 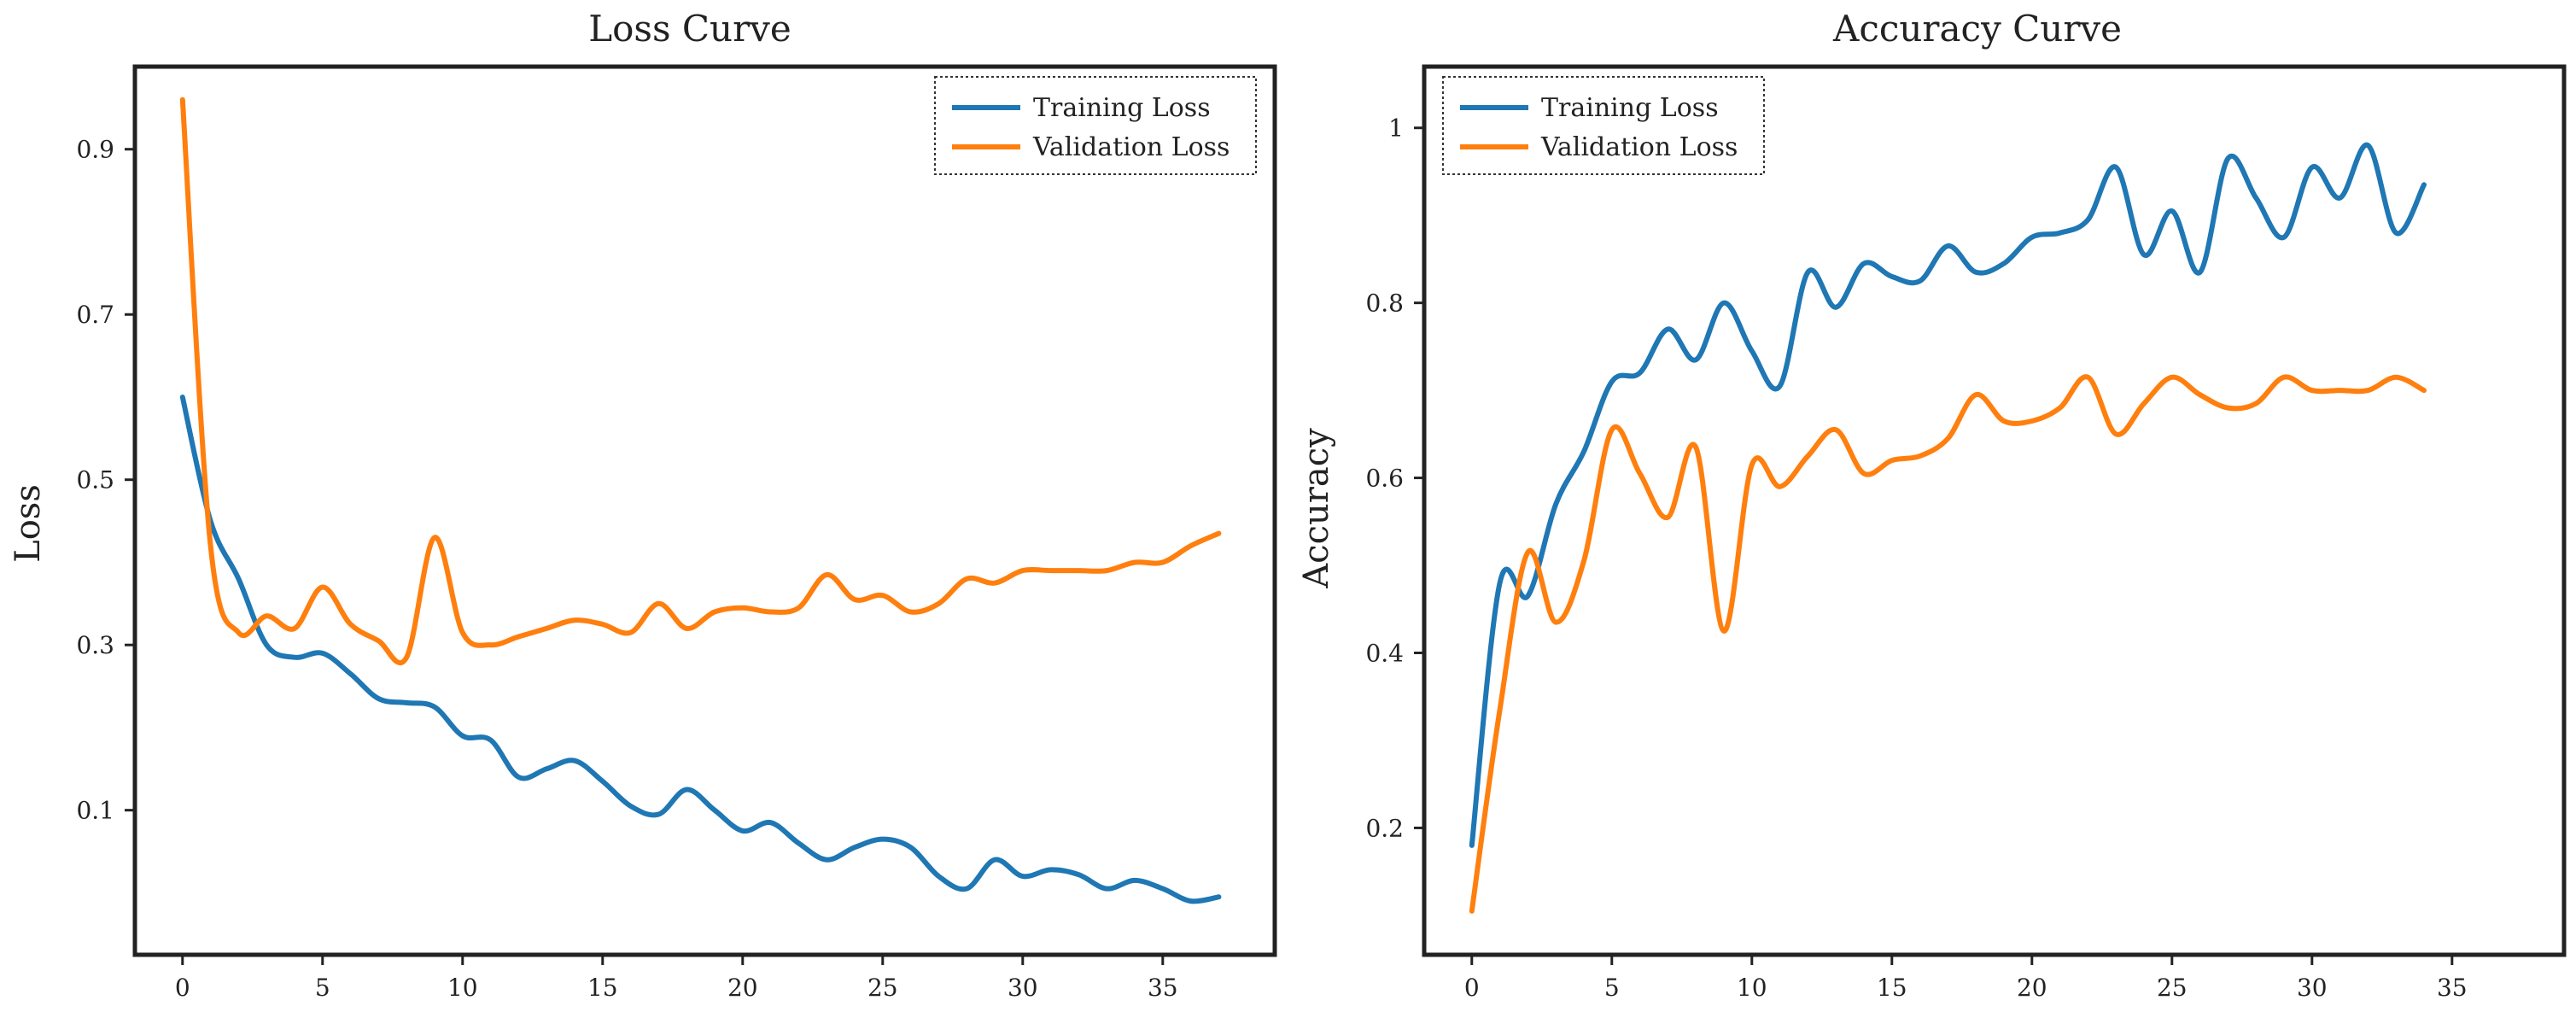 I want to click on loss-y-tick-label: 0.9, so click(x=95, y=150).